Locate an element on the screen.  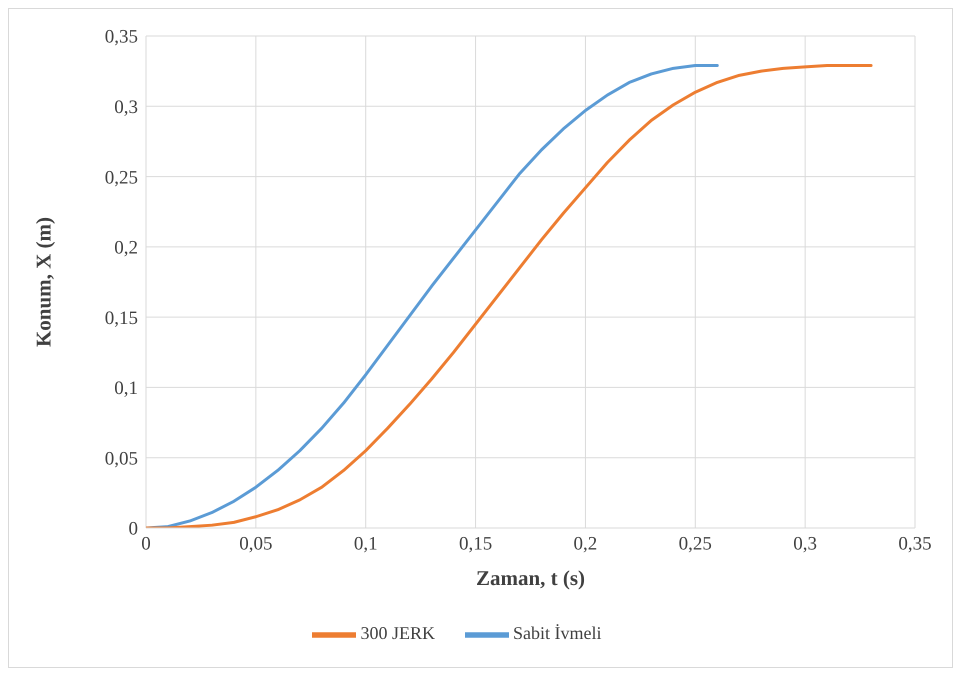
x-tick-label: 0,35 is located at coordinates (915, 543).